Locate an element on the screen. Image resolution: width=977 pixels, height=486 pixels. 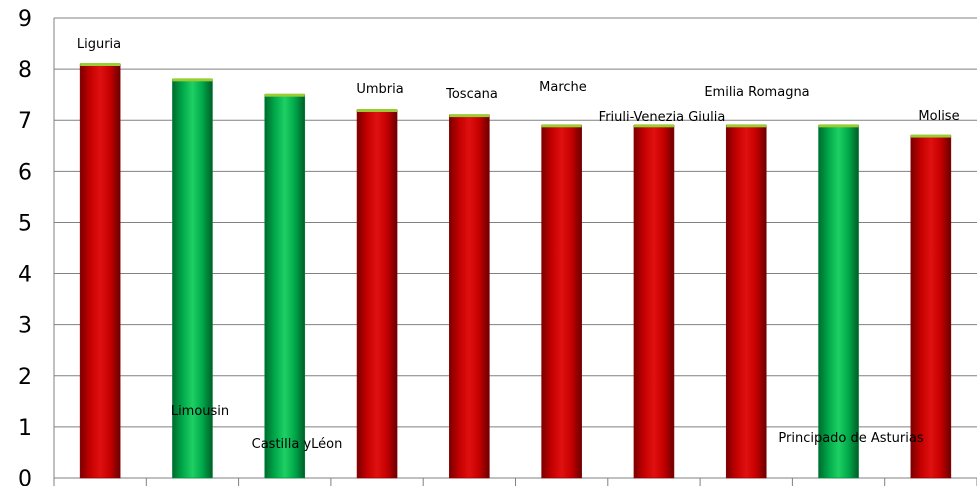
y-tick-label: 2 is located at coordinates (25, 377).